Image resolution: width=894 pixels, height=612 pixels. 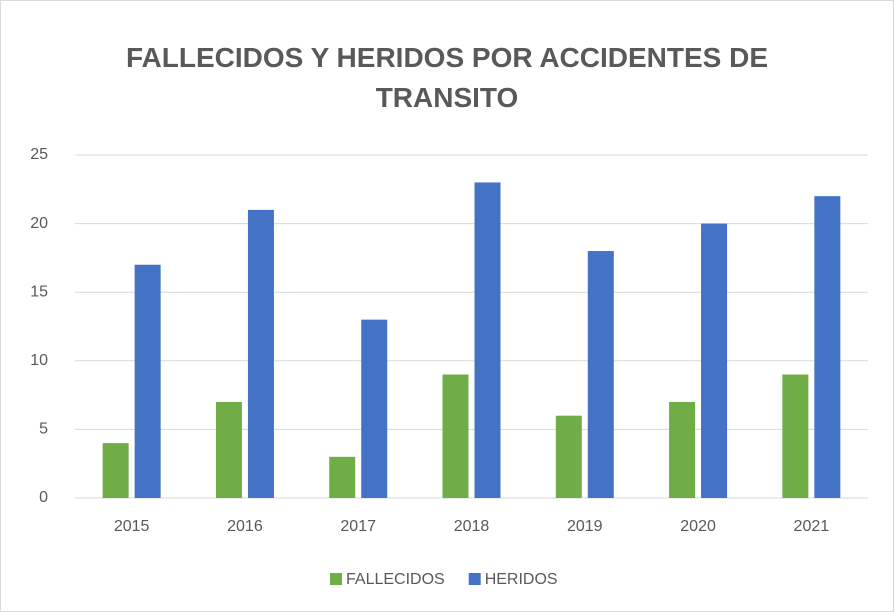 What do you see at coordinates (39, 360) in the screenshot?
I see `y-tick-label: 10` at bounding box center [39, 360].